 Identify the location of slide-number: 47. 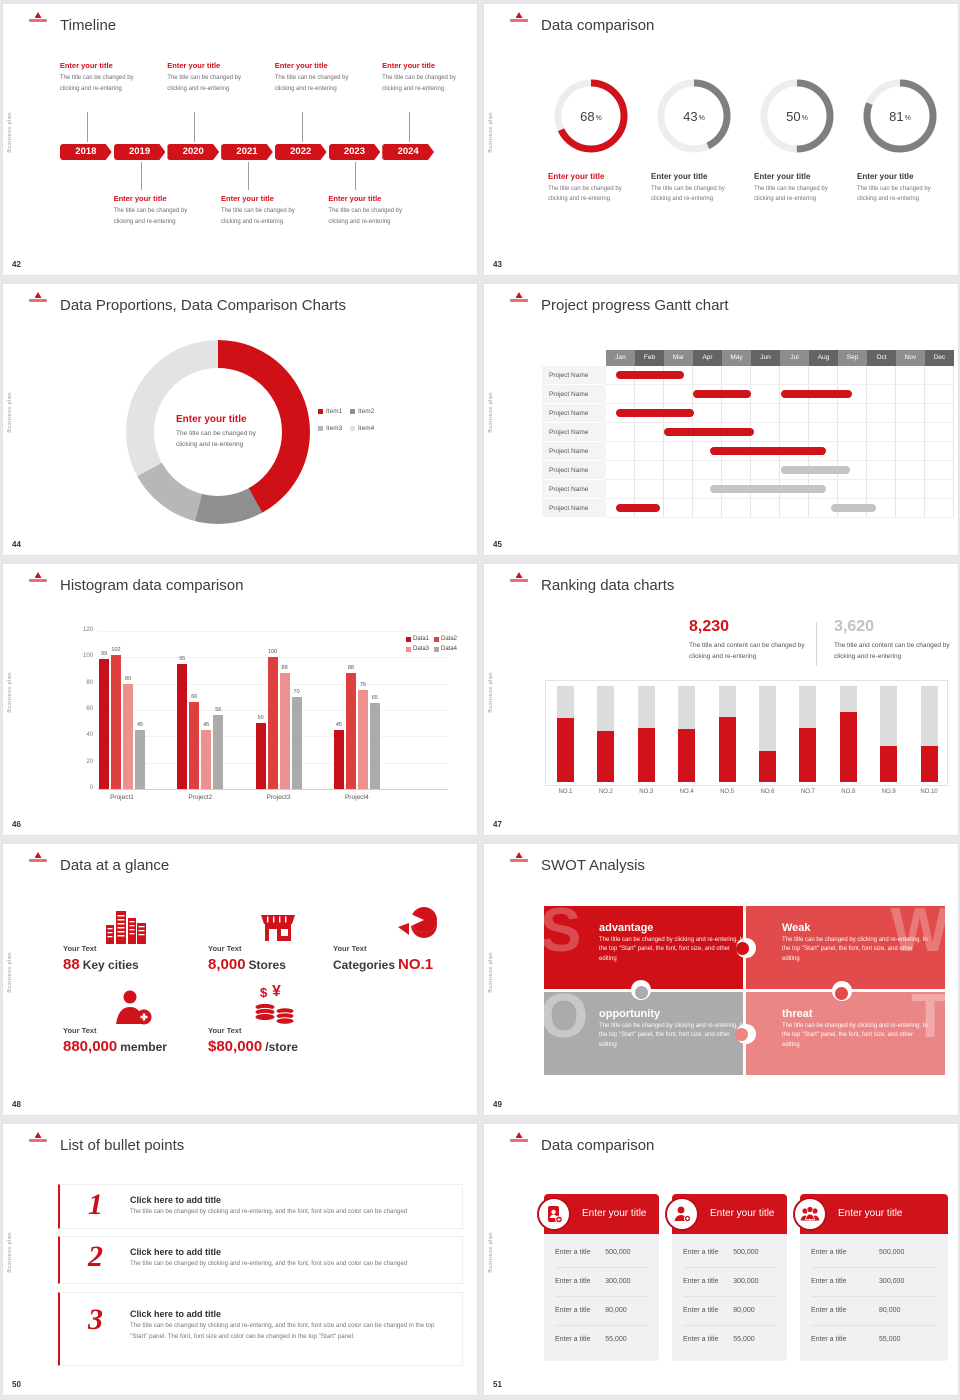
(497, 824).